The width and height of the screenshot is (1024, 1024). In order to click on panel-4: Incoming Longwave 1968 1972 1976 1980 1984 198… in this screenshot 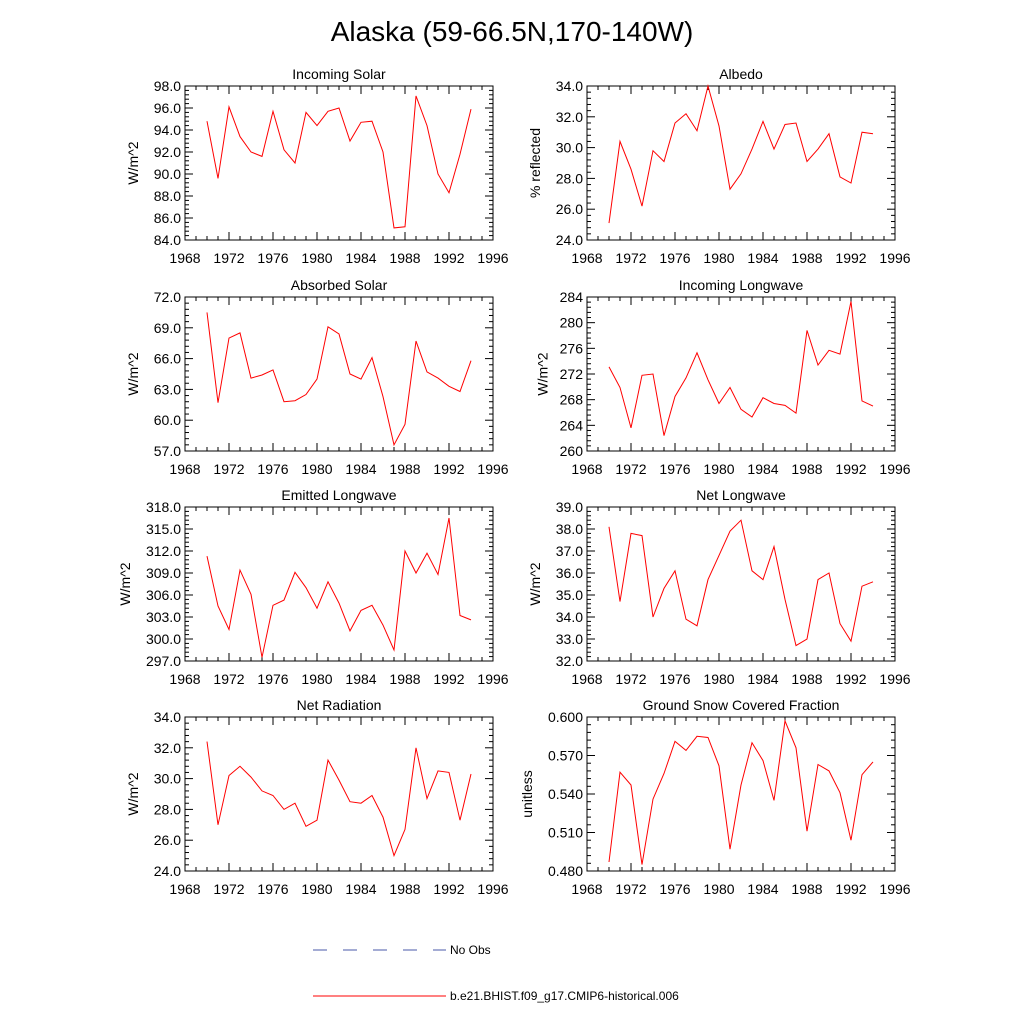, I will do `click(723, 377)`.